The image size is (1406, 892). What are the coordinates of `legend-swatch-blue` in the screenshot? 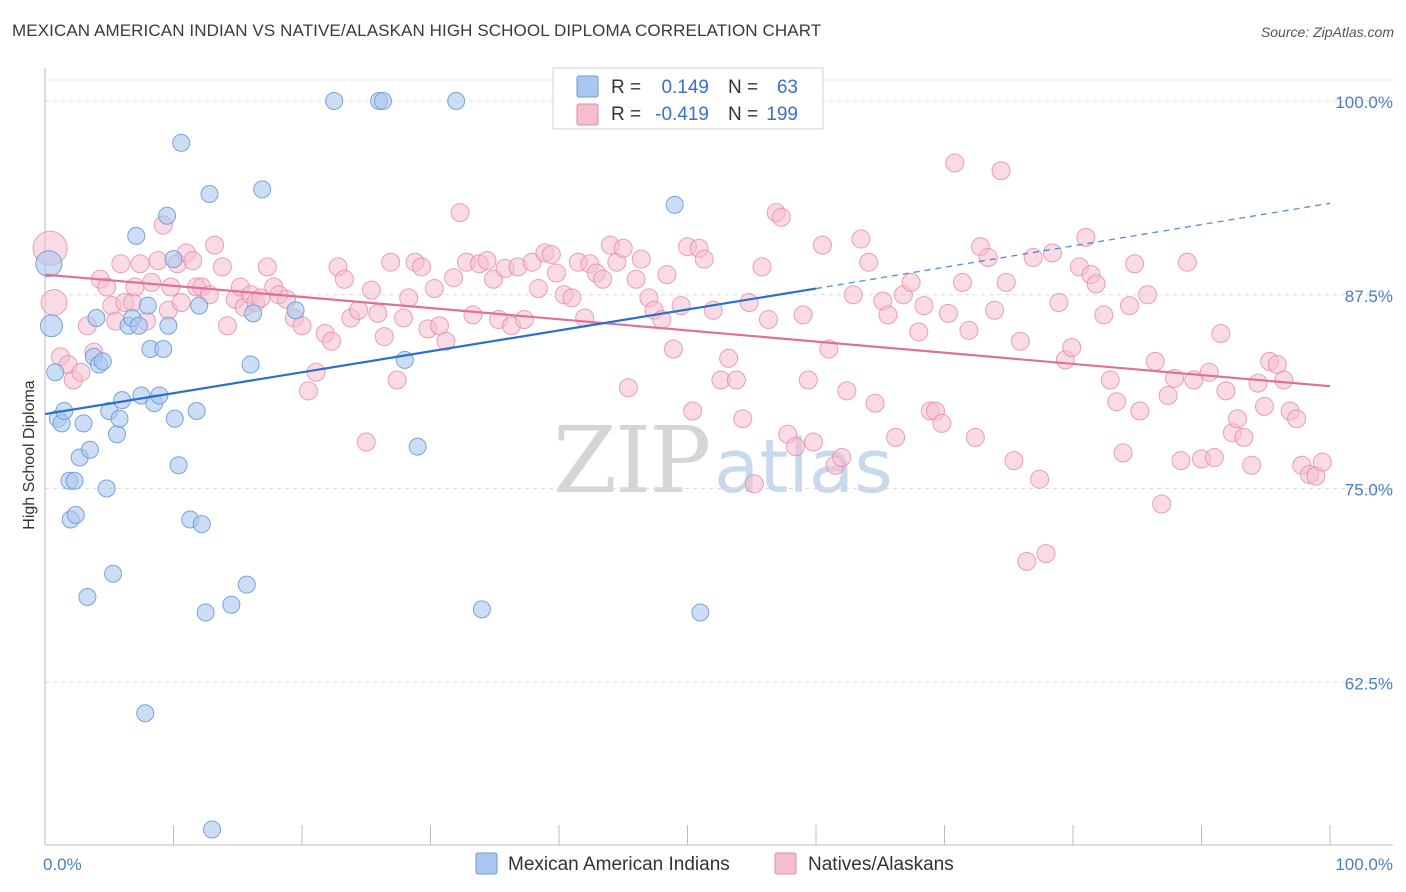 It's located at (587, 86).